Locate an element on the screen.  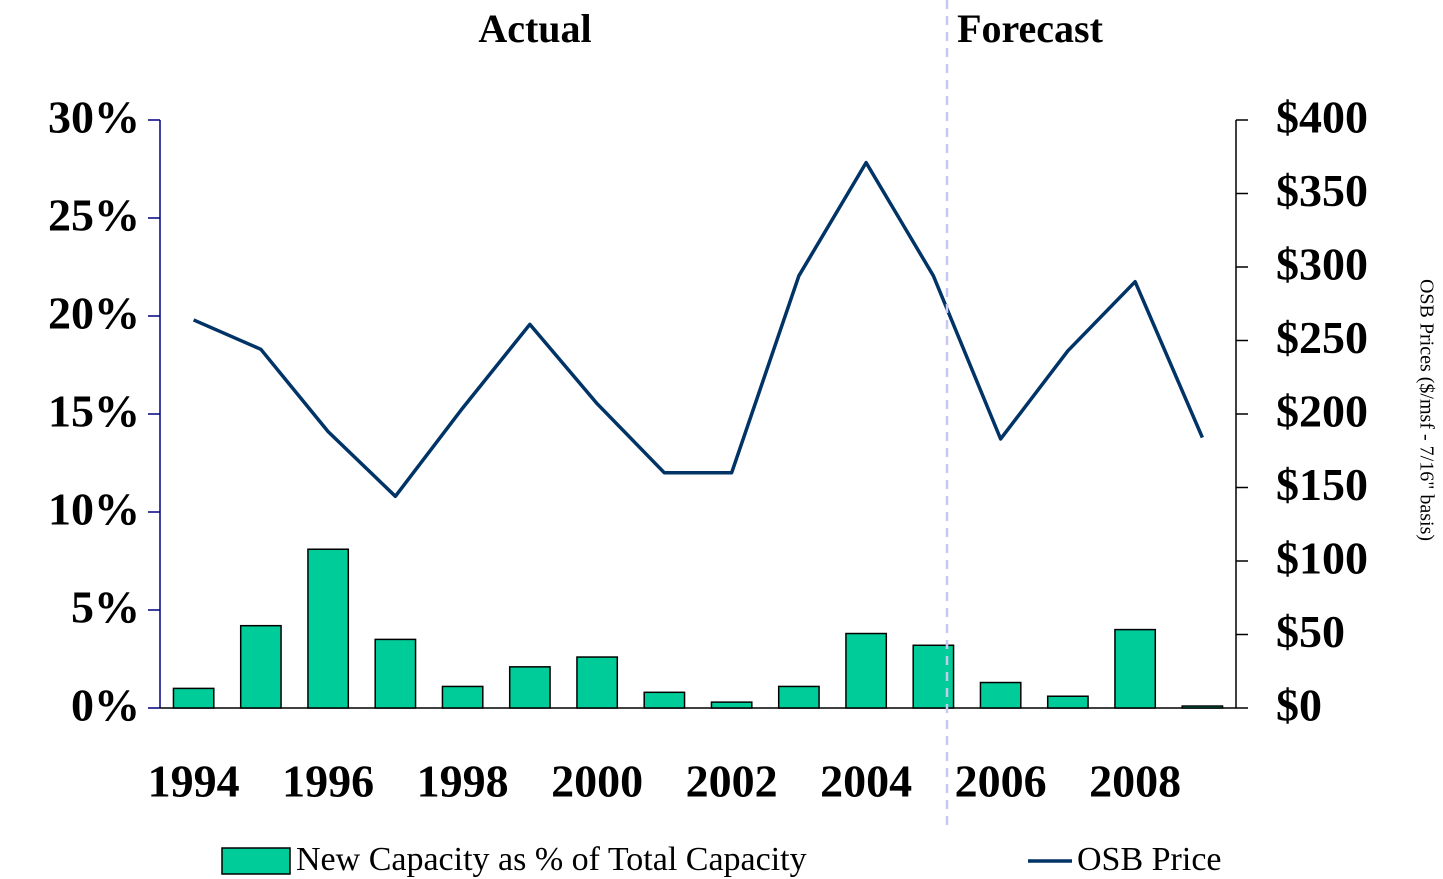
x-tick-label: 2000 is located at coordinates (597, 781).